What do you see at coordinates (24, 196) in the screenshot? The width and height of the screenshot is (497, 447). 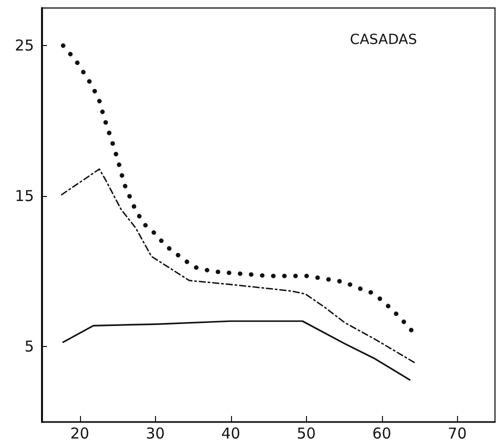 I see `y-tick-label: 15` at bounding box center [24, 196].